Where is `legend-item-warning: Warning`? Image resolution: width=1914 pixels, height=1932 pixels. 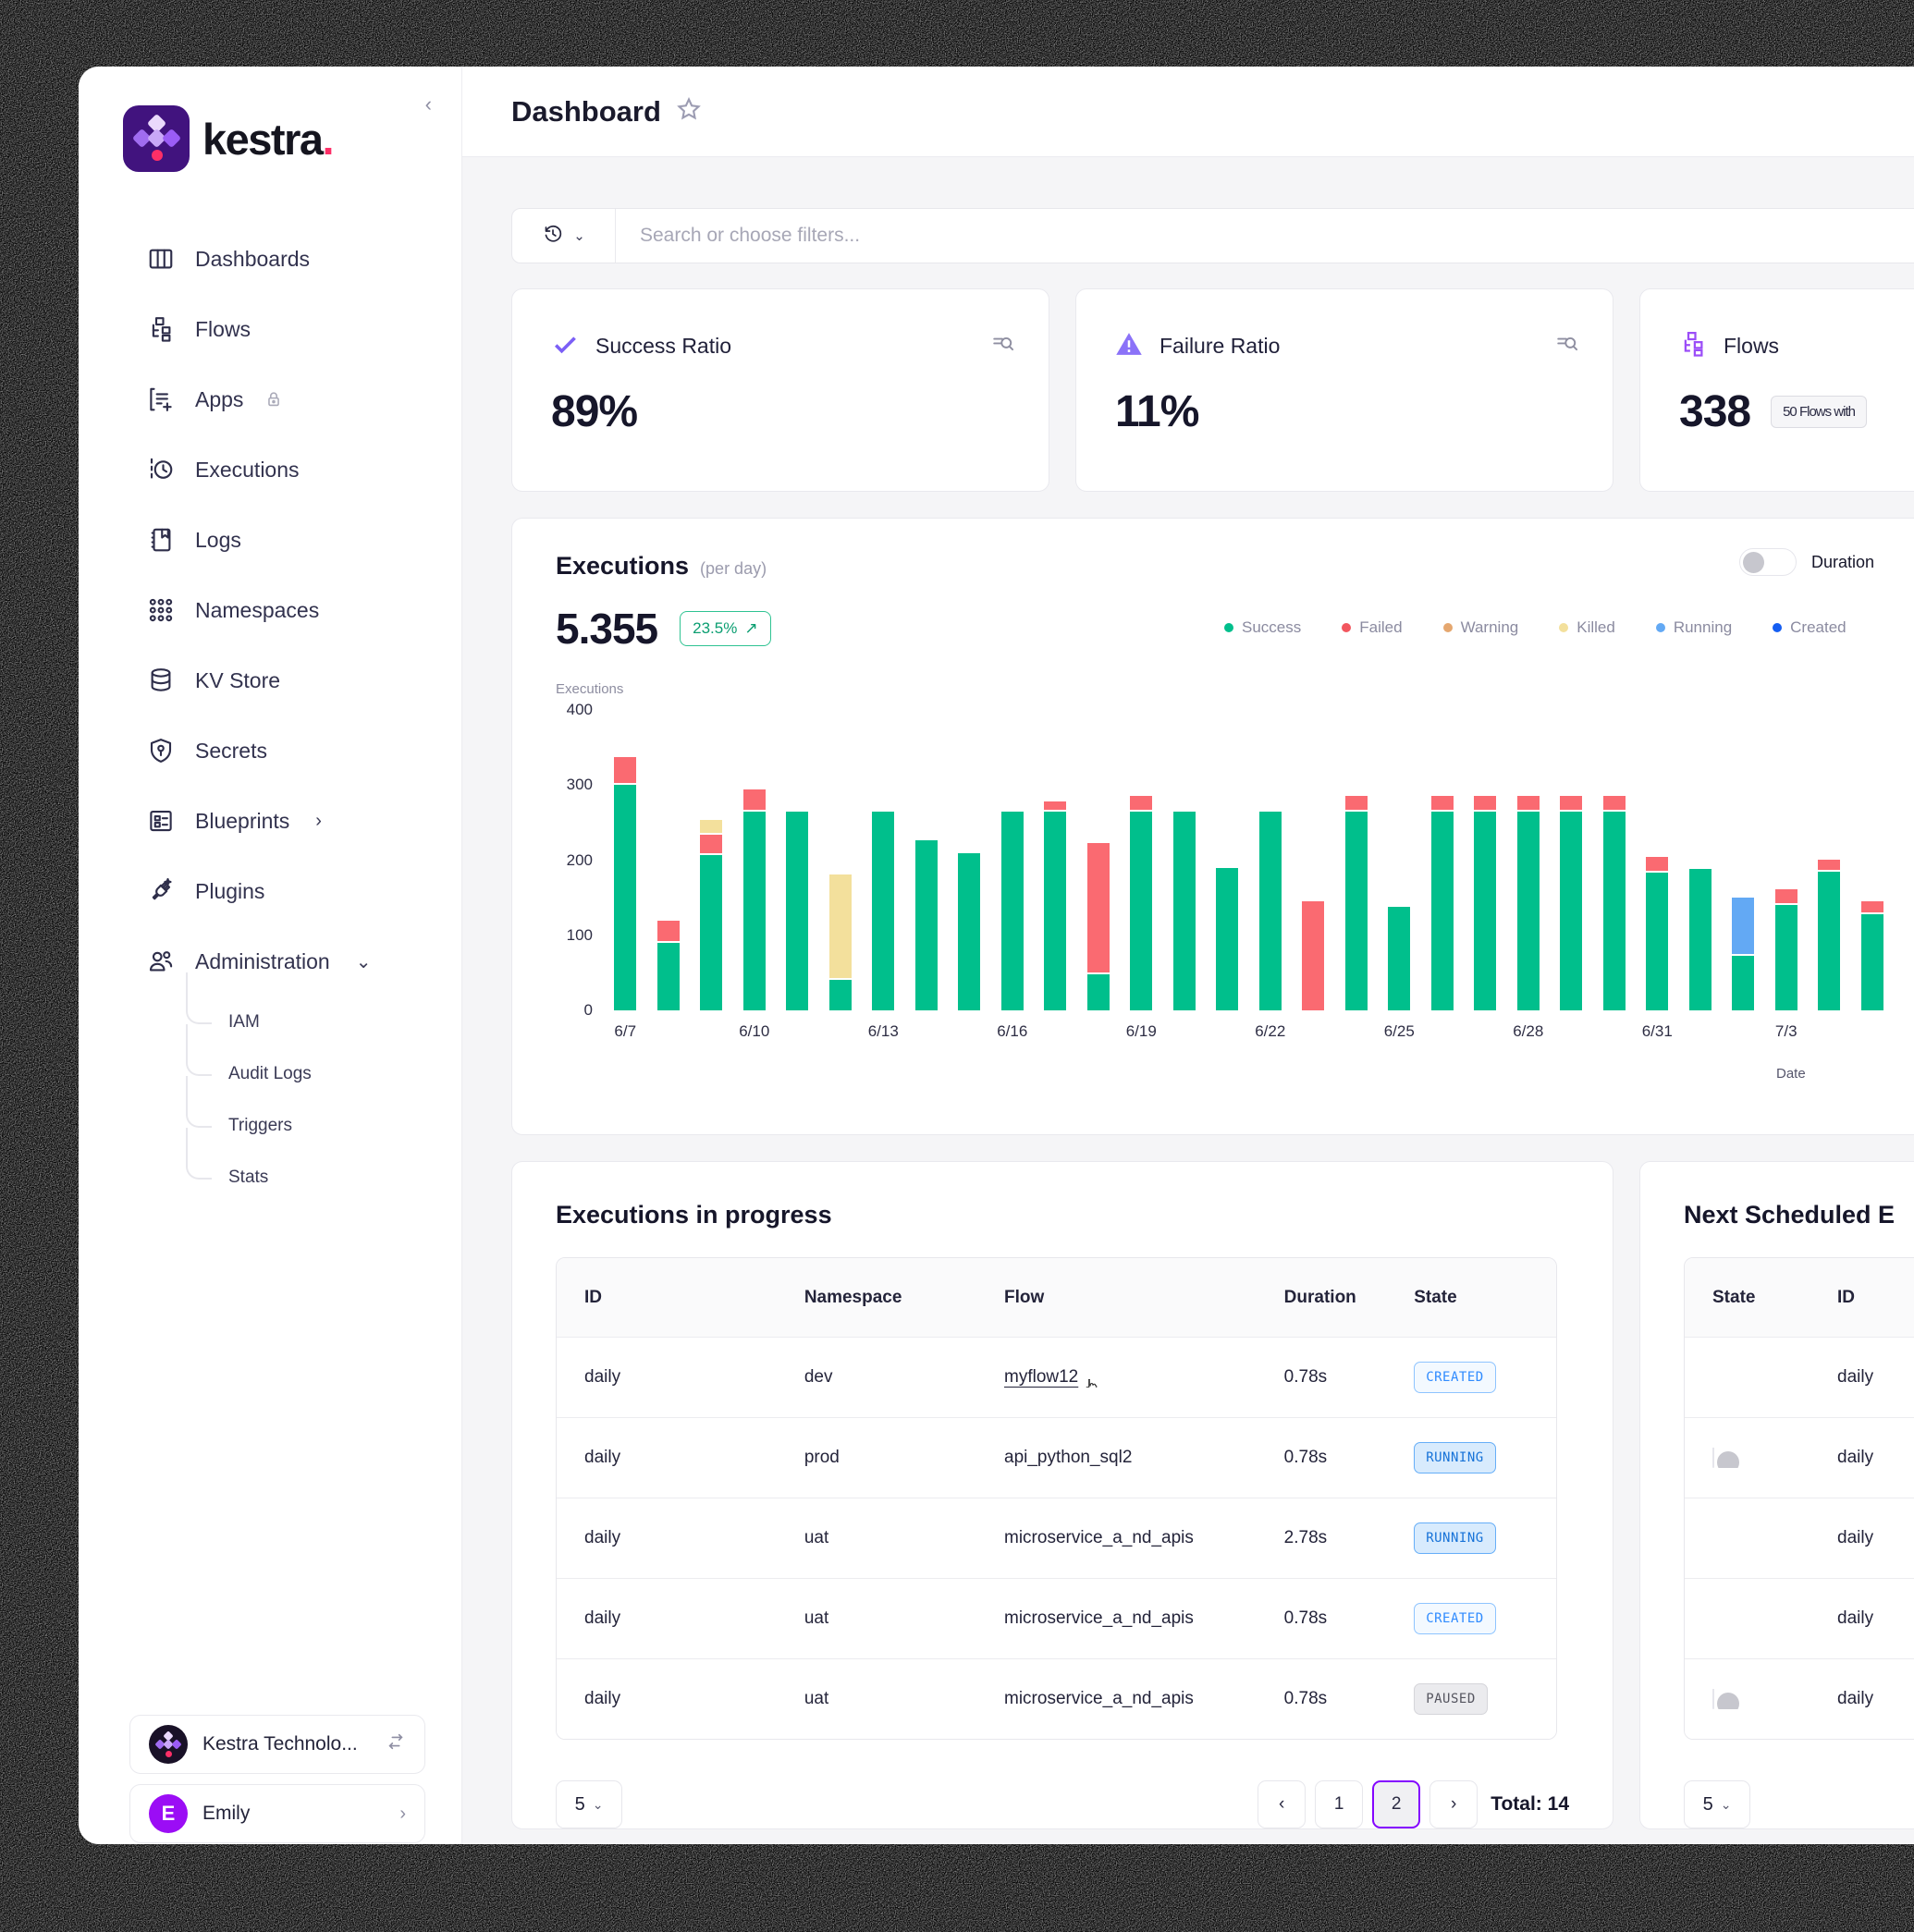
legend-item-warning: Warning is located at coordinates (1480, 627).